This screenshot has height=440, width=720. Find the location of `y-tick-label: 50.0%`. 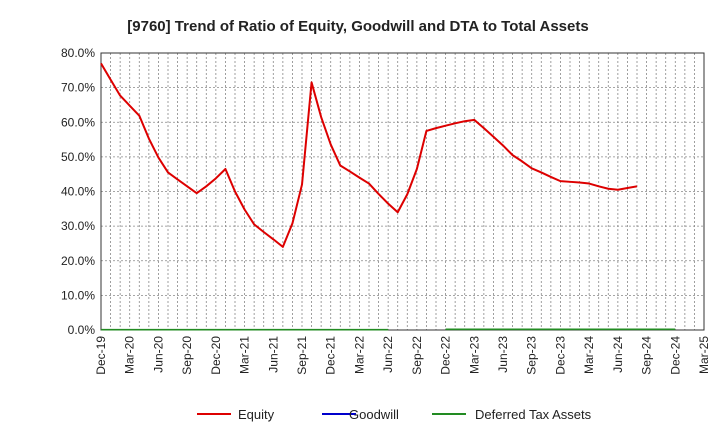

y-tick-label: 50.0% is located at coordinates (78, 157).